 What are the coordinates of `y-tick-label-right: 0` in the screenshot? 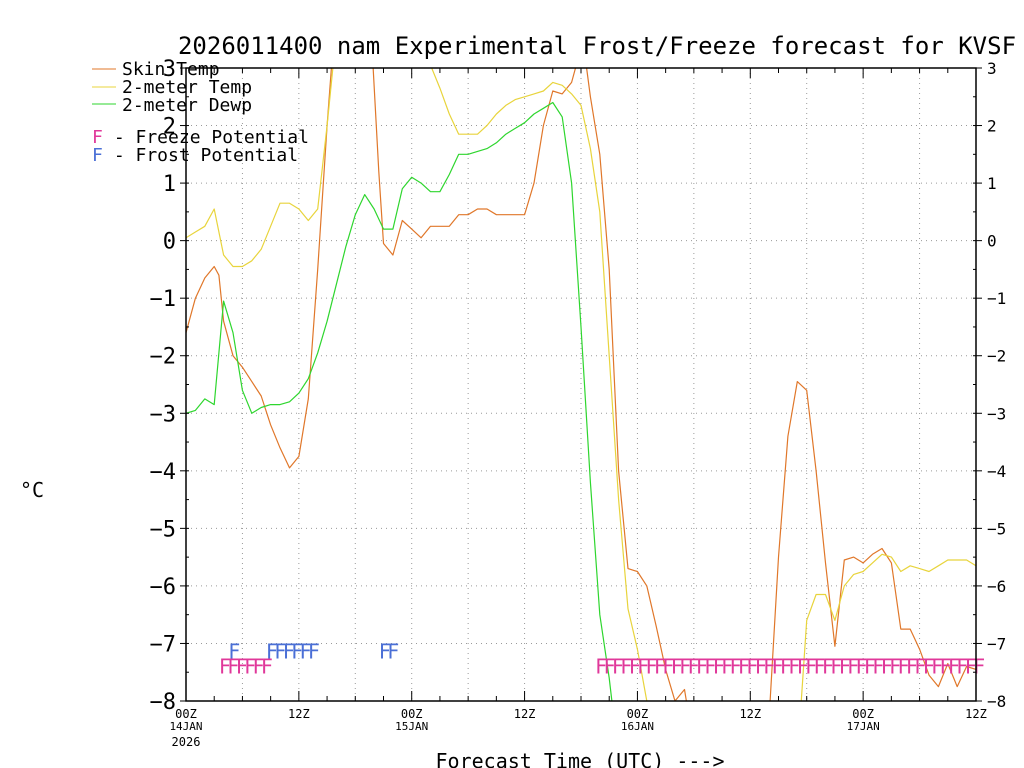 It's located at (992, 241).